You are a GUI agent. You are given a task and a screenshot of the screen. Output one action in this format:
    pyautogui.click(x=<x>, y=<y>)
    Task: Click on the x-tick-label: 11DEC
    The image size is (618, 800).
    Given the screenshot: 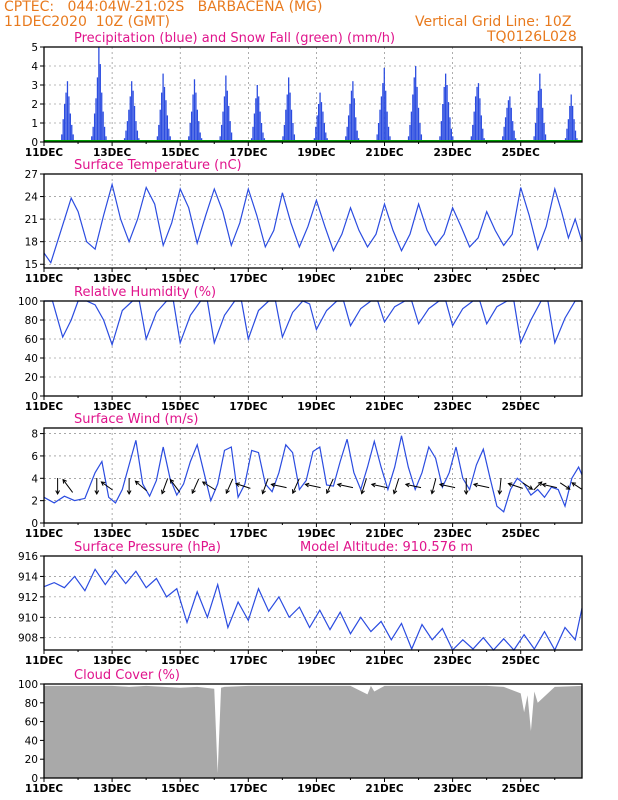 What is the action you would take?
    pyautogui.click(x=44, y=153)
    